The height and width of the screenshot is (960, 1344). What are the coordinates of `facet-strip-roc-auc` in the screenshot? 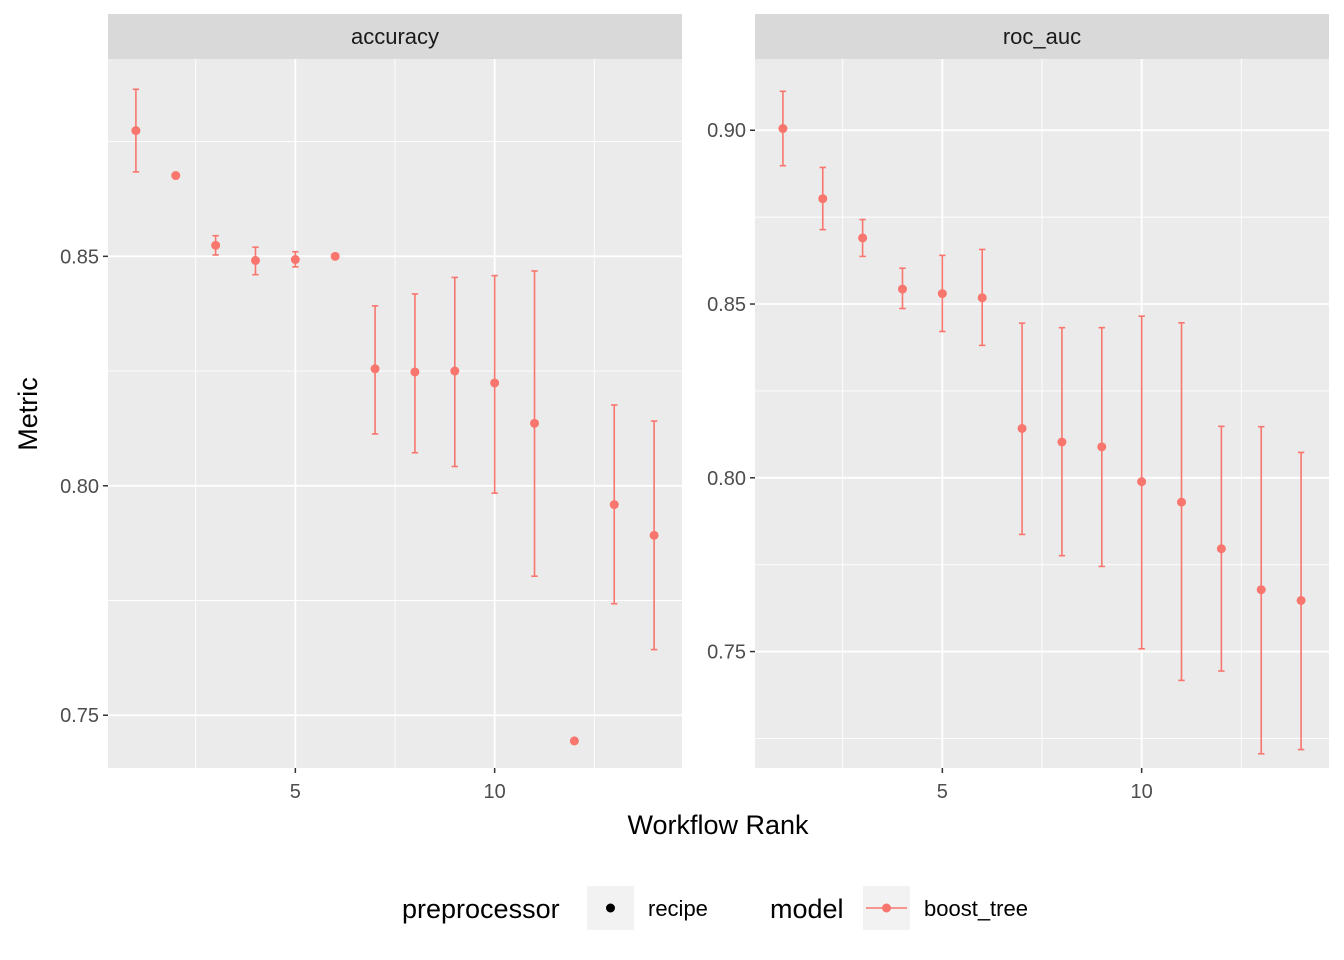 It's located at (1042, 36).